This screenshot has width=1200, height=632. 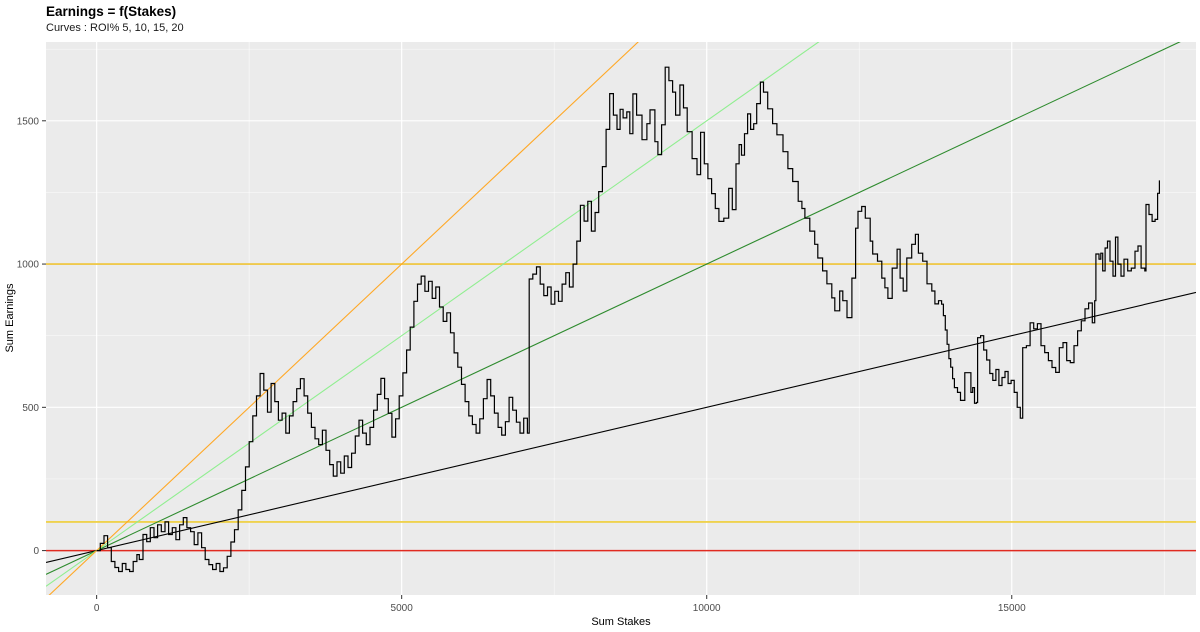 What do you see at coordinates (707, 608) in the screenshot?
I see `x-tick-label: 10000` at bounding box center [707, 608].